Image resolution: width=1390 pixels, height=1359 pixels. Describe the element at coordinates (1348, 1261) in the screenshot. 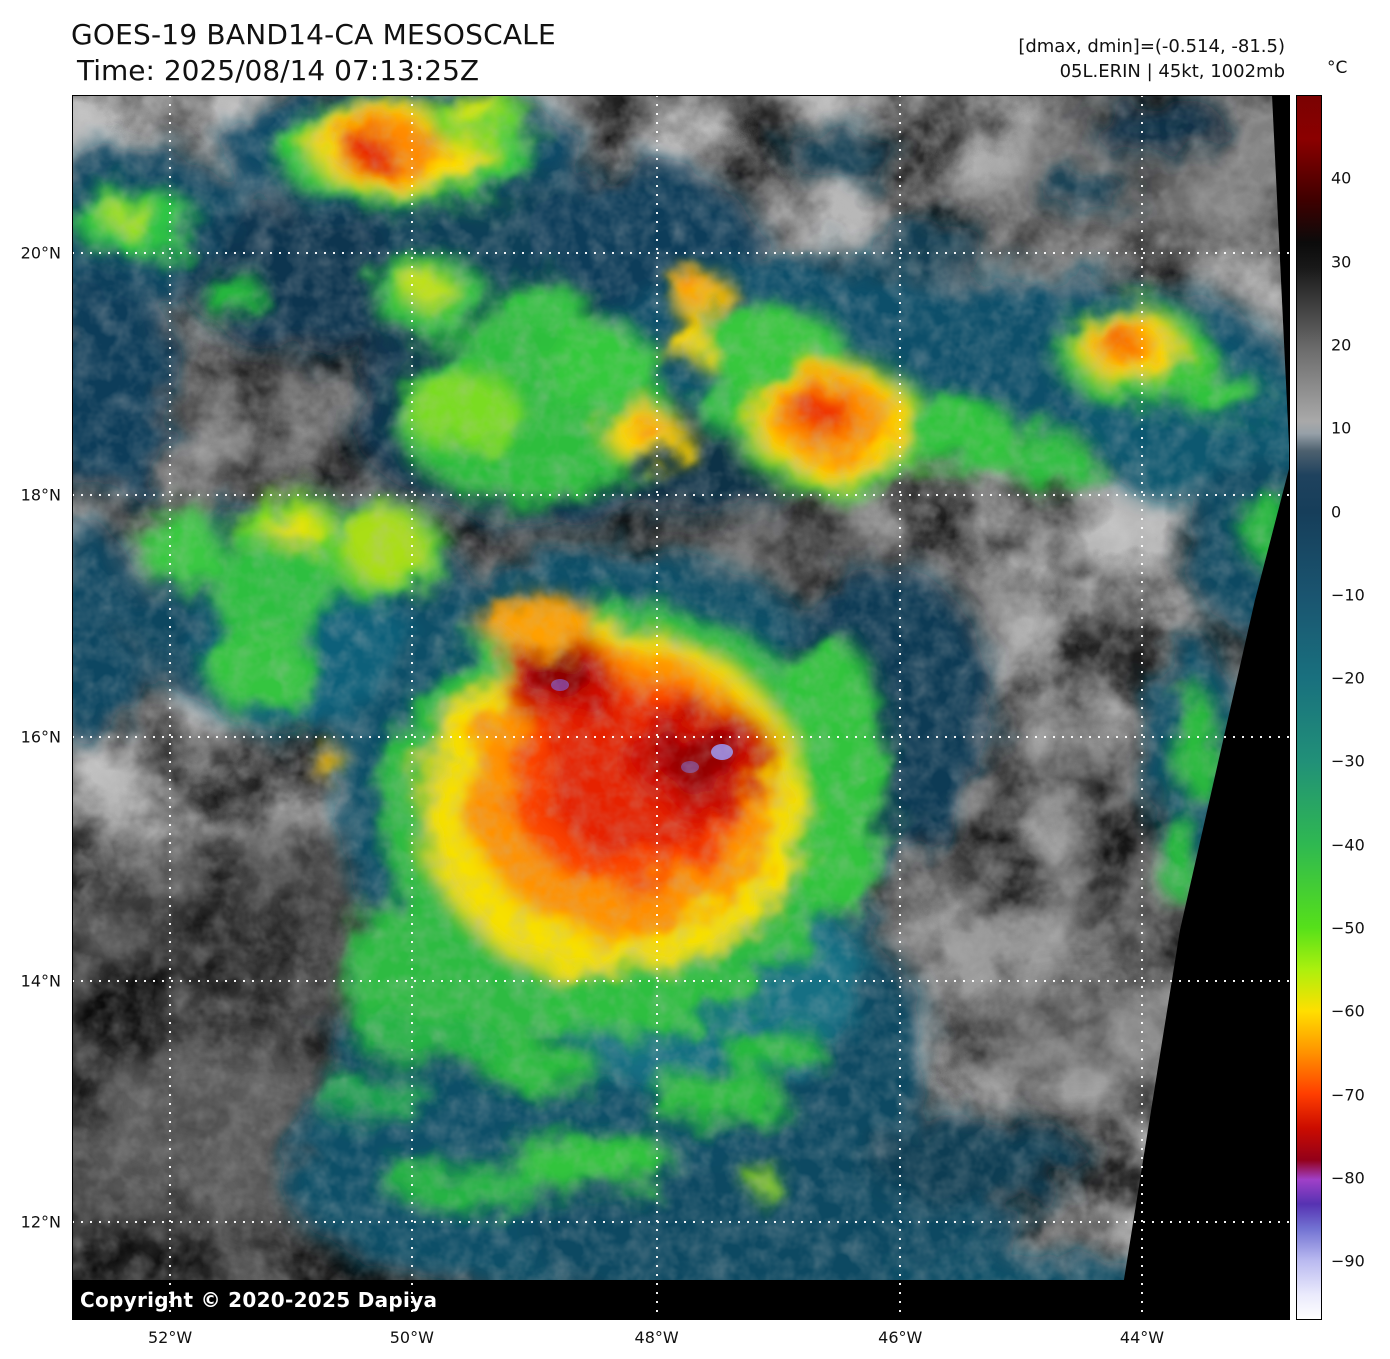

I see `colorbar-tick-label: −90` at that location.